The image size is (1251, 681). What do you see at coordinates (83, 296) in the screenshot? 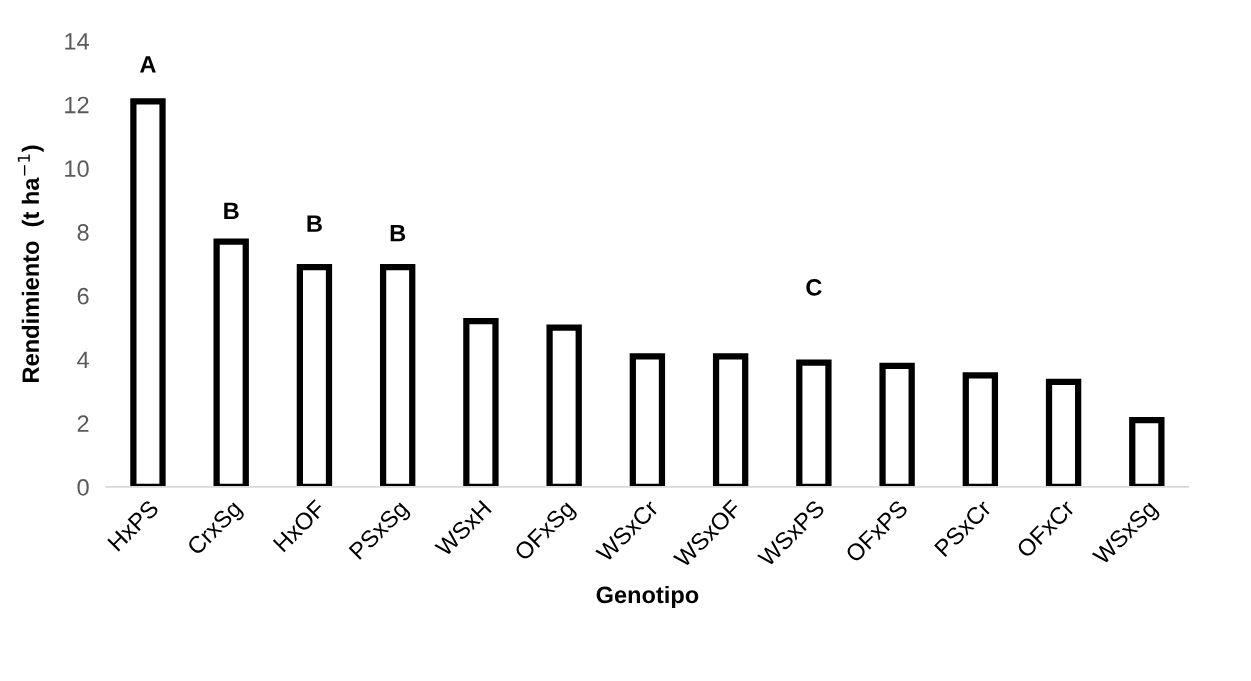
I see `y-tick-label: 6` at bounding box center [83, 296].